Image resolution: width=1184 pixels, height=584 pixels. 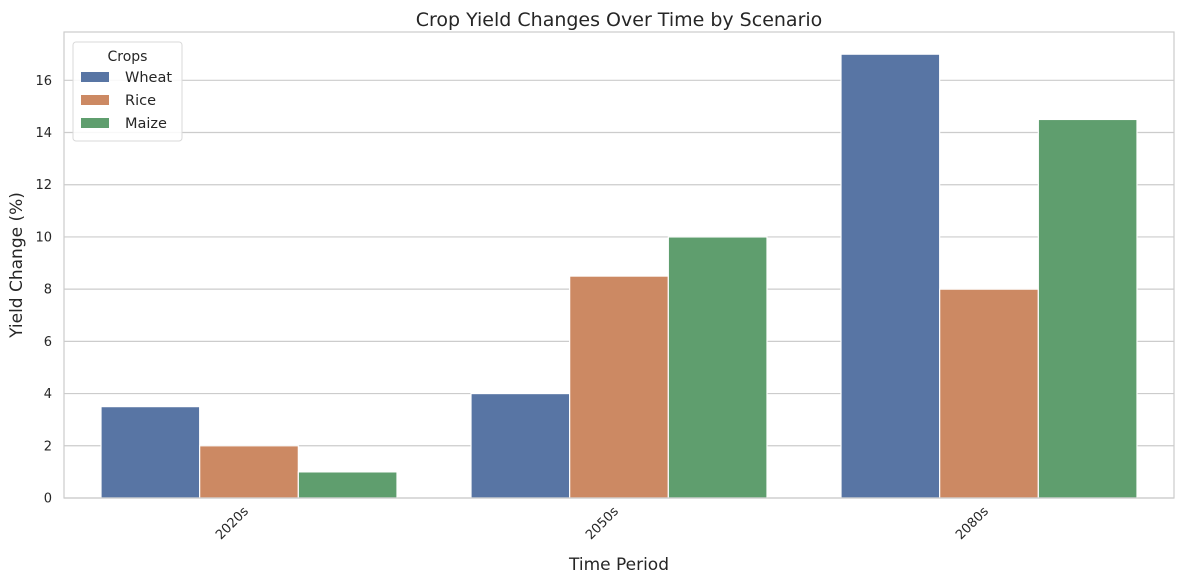 I want to click on x-axis-label: Time Period, so click(x=618, y=565).